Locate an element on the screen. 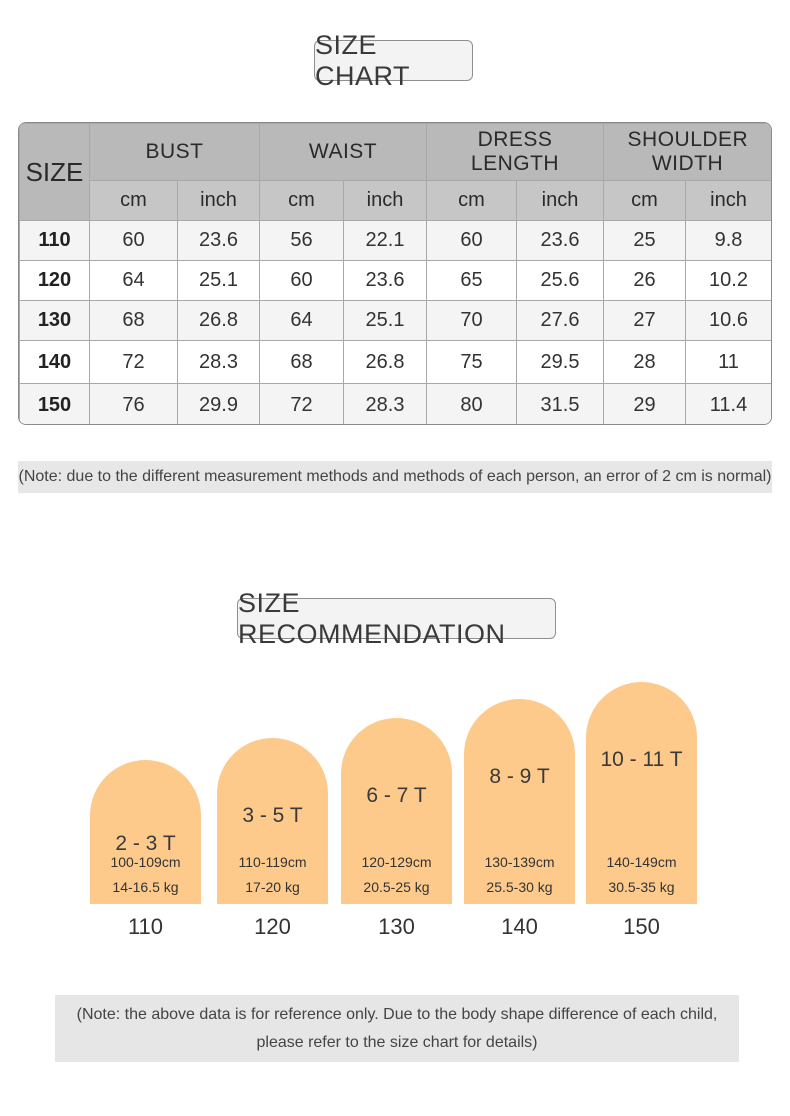  size-label: 120 is located at coordinates (272, 926).